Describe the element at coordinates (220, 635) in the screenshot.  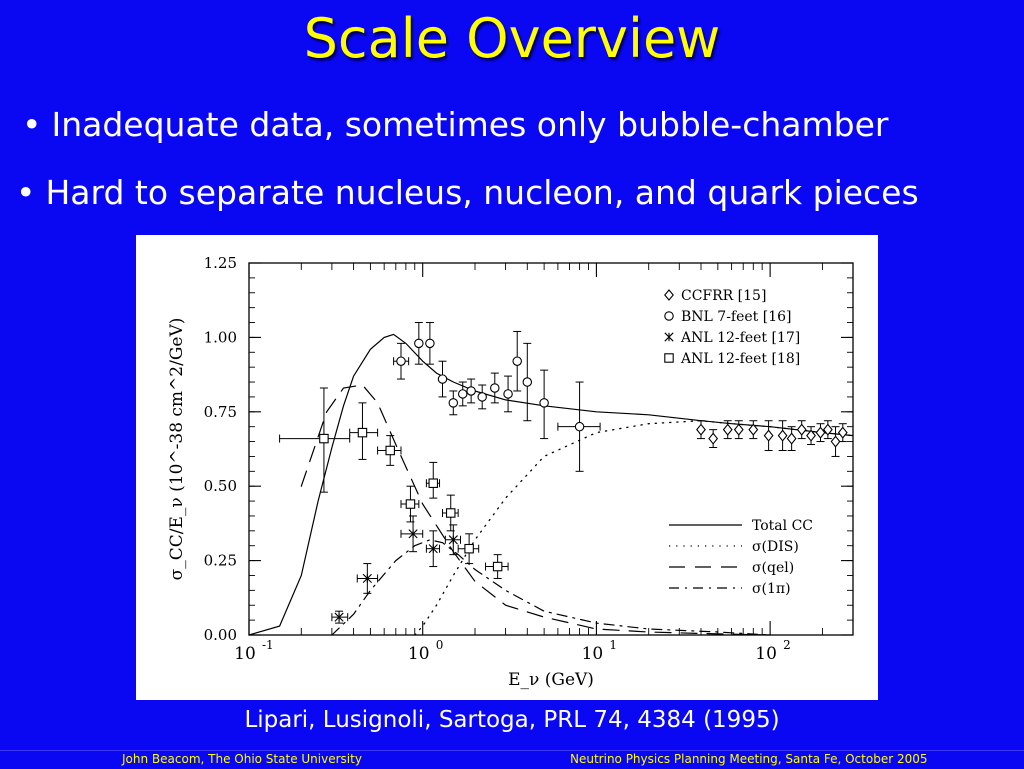
I see `y-tick-label: 0.00` at that location.